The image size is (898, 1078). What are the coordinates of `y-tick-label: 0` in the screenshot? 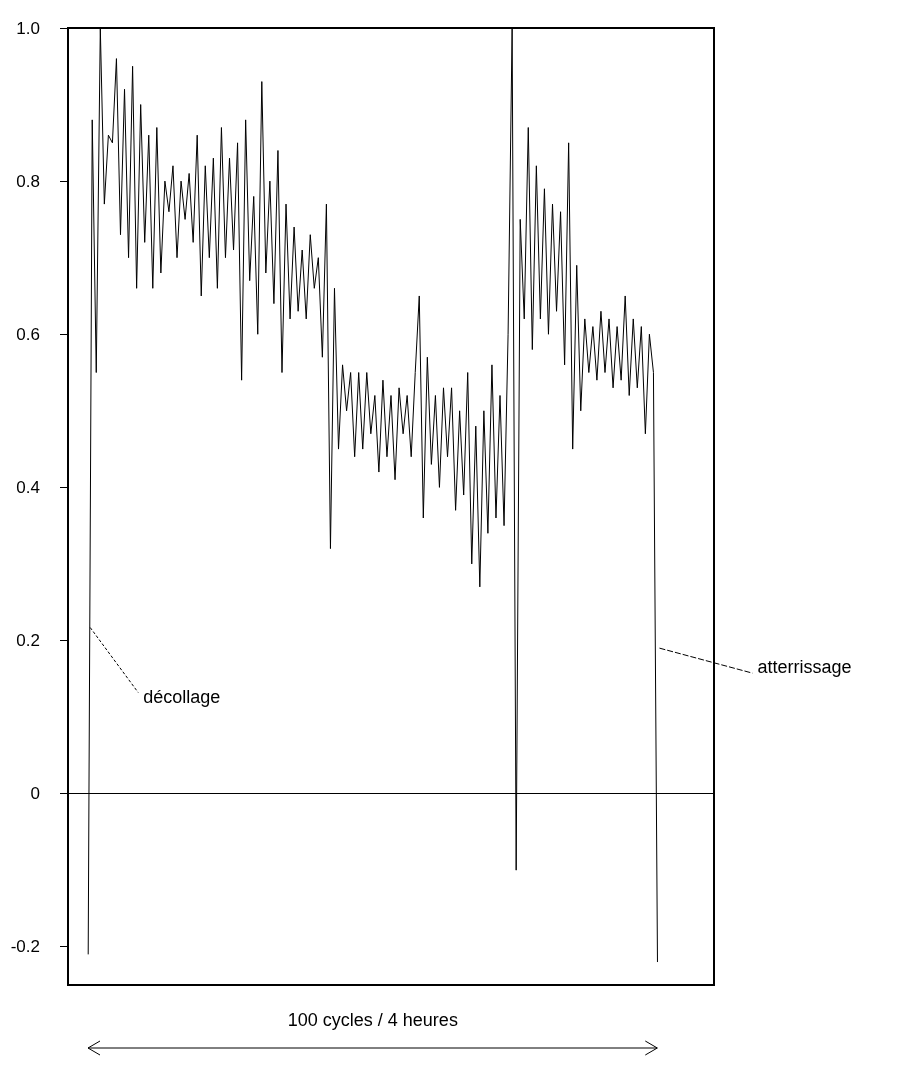 It's located at (35, 794).